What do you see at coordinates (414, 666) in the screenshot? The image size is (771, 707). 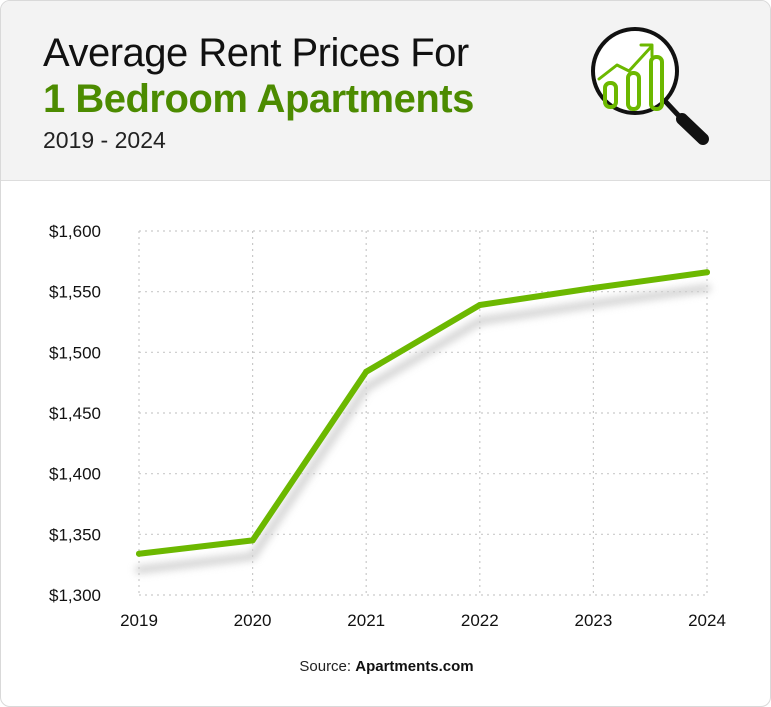 I see `source-name: Apartments.com` at bounding box center [414, 666].